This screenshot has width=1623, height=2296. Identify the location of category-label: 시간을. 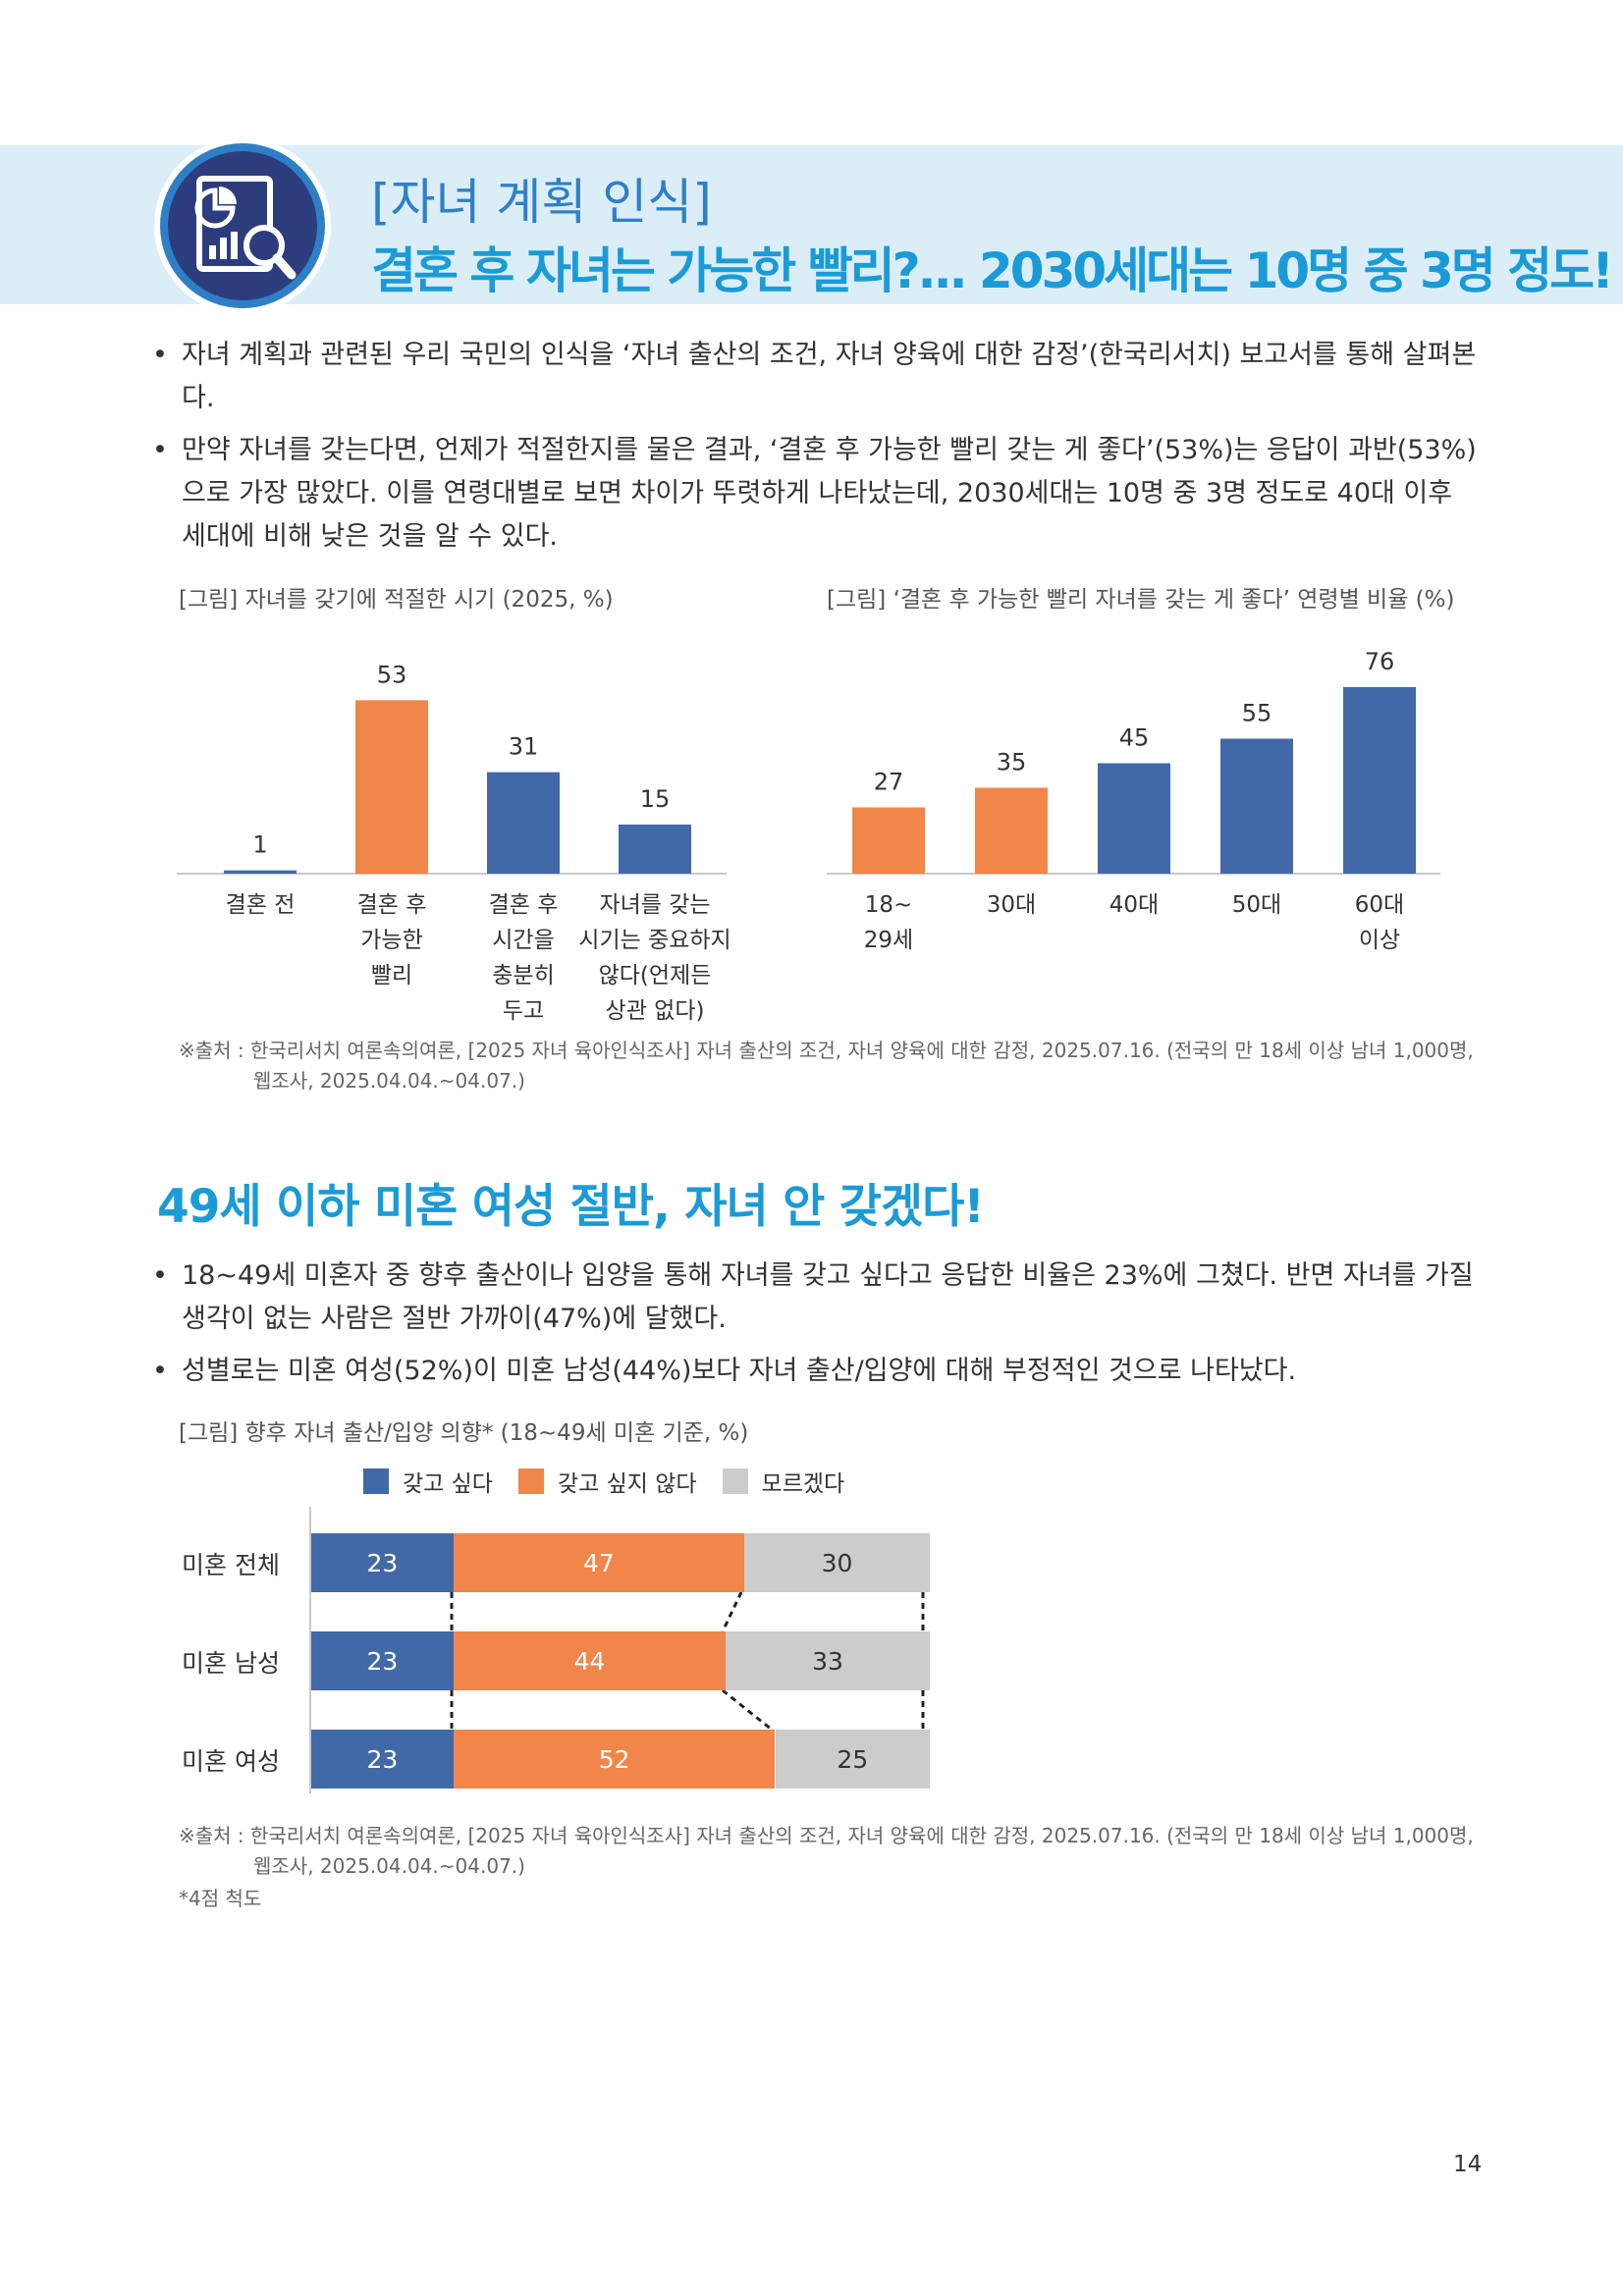
(523, 940).